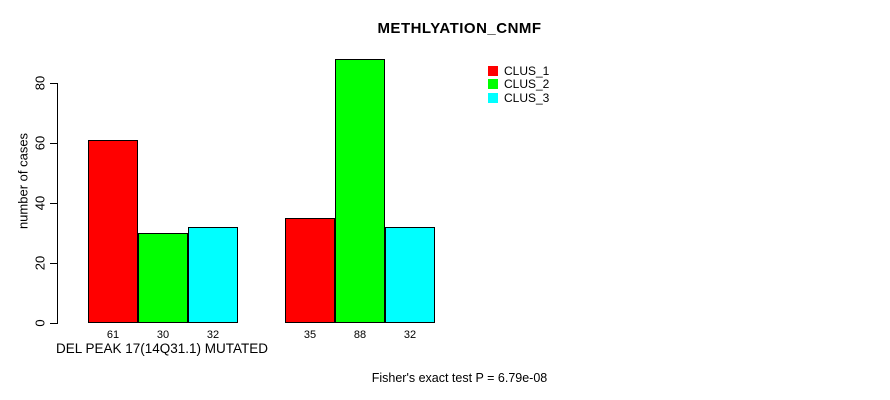 The width and height of the screenshot is (890, 400). I want to click on legend-item-clus_2: CLUS_2, so click(518, 85).